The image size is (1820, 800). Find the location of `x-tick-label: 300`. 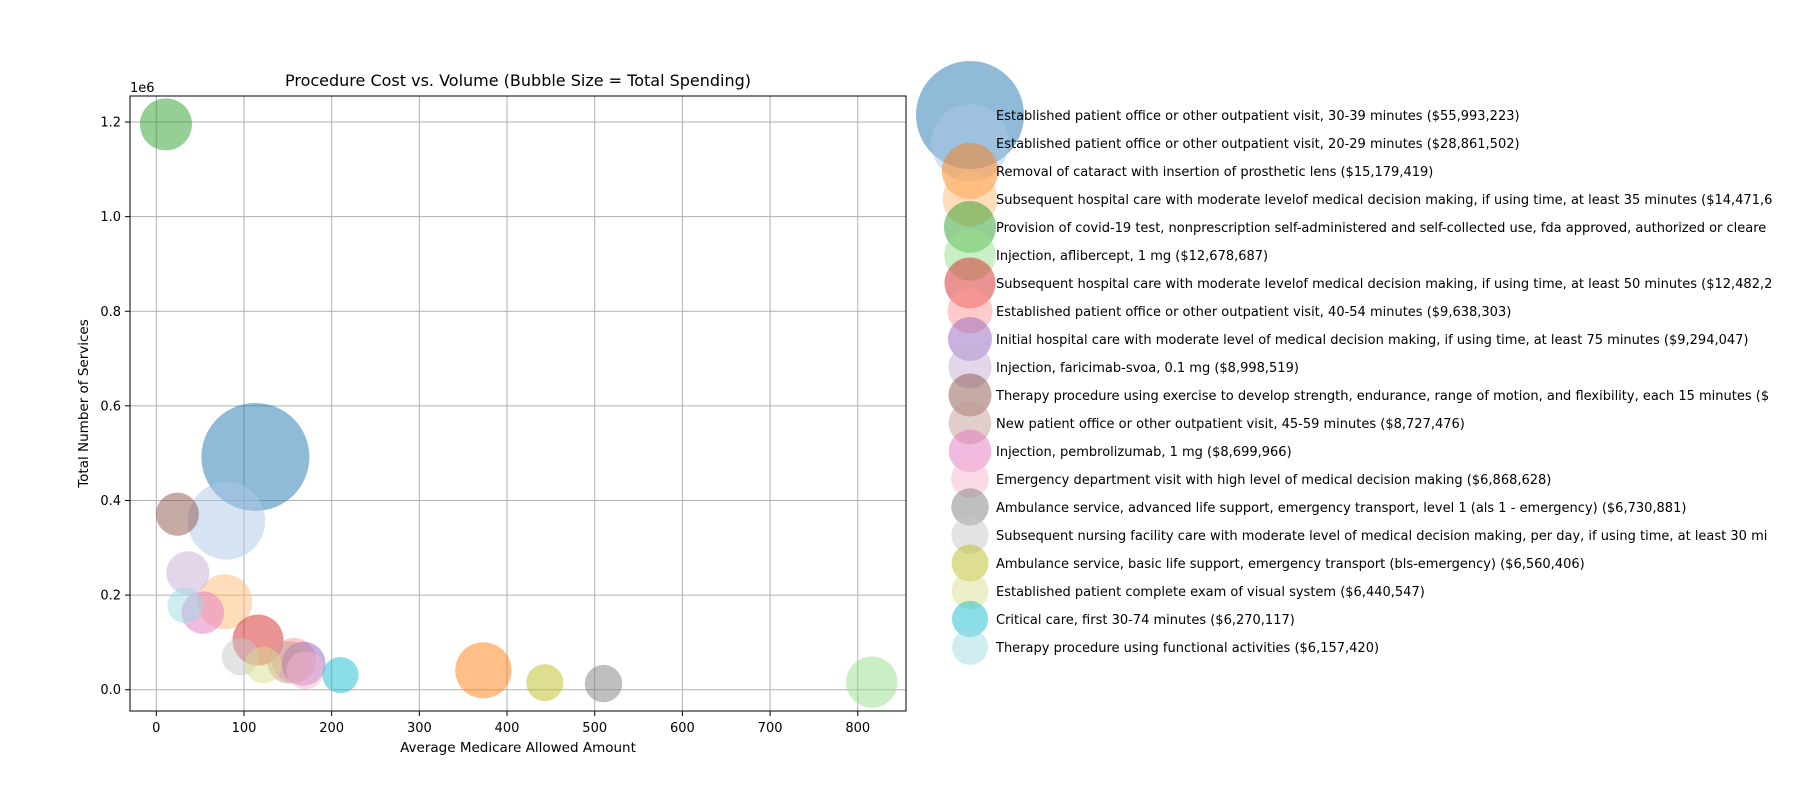

x-tick-label: 300 is located at coordinates (419, 728).